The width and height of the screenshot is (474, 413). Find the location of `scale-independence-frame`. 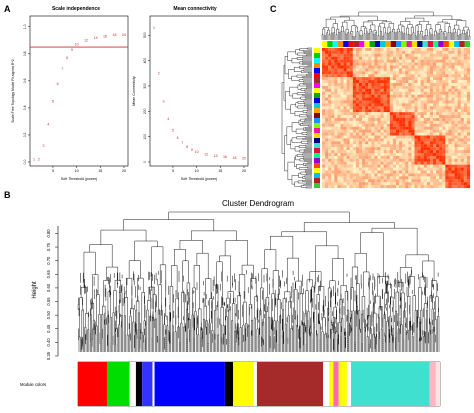

scale-independence-frame is located at coordinates (79, 91).